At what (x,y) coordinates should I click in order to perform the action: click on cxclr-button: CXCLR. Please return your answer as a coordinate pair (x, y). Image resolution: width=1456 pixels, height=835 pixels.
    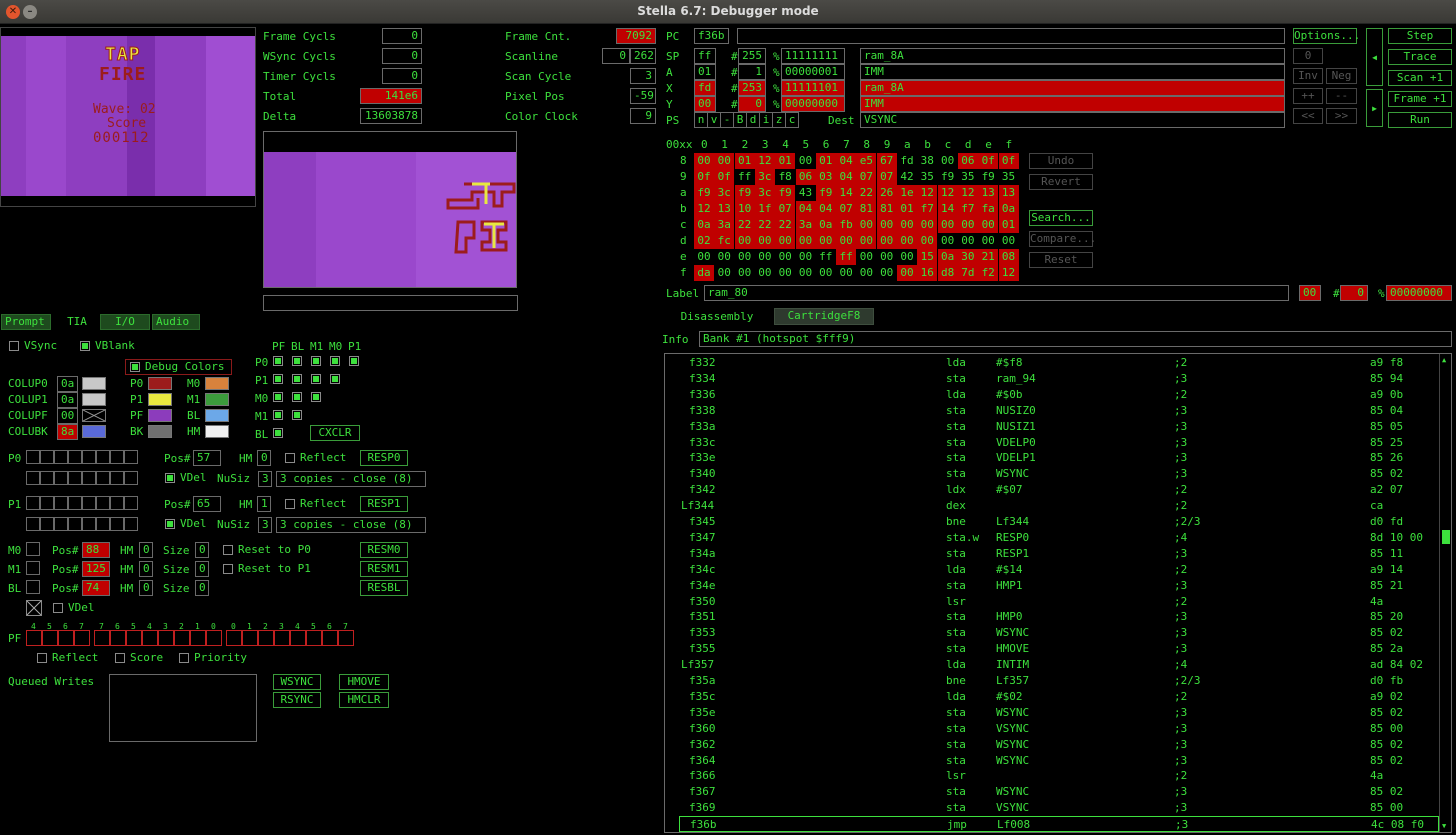
    Looking at the image, I should click on (335, 433).